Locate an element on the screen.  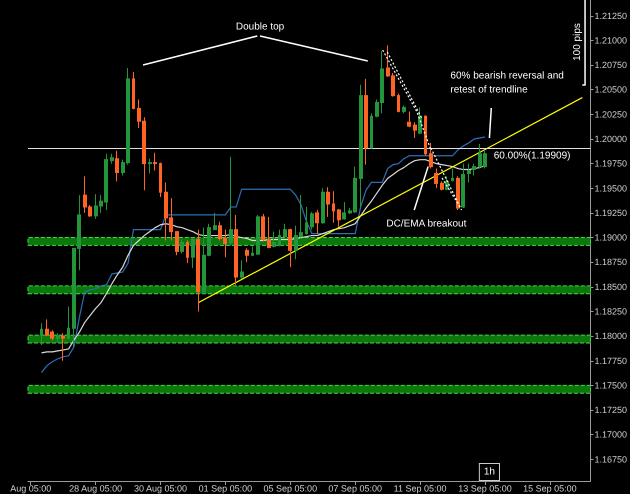
x-tick-label: 30 Aug 05:00 is located at coordinates (161, 489).